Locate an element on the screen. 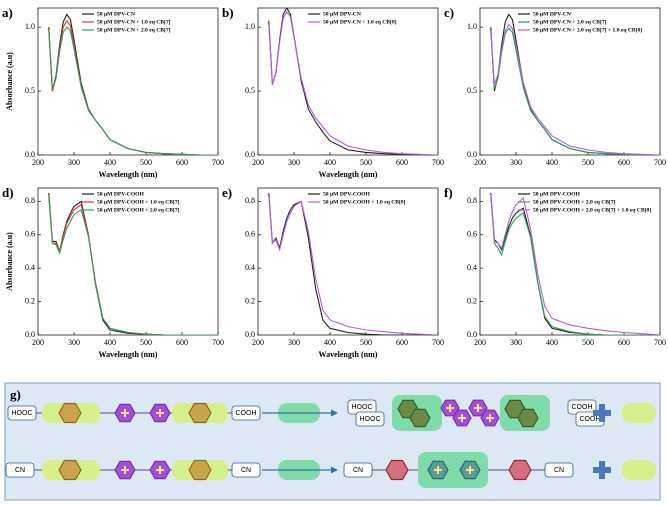 The width and height of the screenshot is (668, 505). legend-label: 50 μM DPV-CN + 1.0 eq CB[7] is located at coordinates (134, 22).